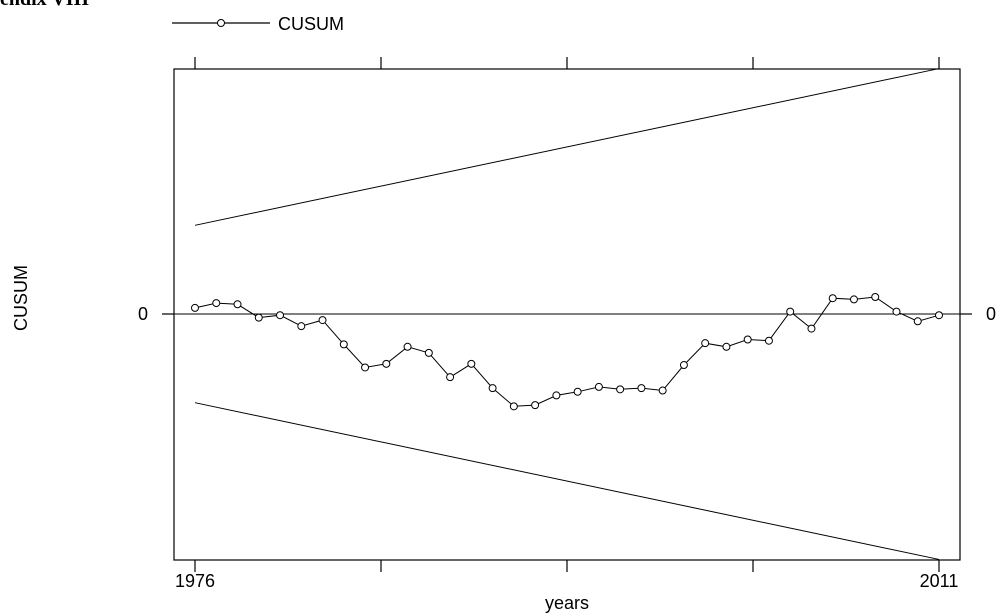 This screenshot has height=613, width=1000. Describe the element at coordinates (386, 363) in the screenshot. I see `cusum-point-1985` at that location.